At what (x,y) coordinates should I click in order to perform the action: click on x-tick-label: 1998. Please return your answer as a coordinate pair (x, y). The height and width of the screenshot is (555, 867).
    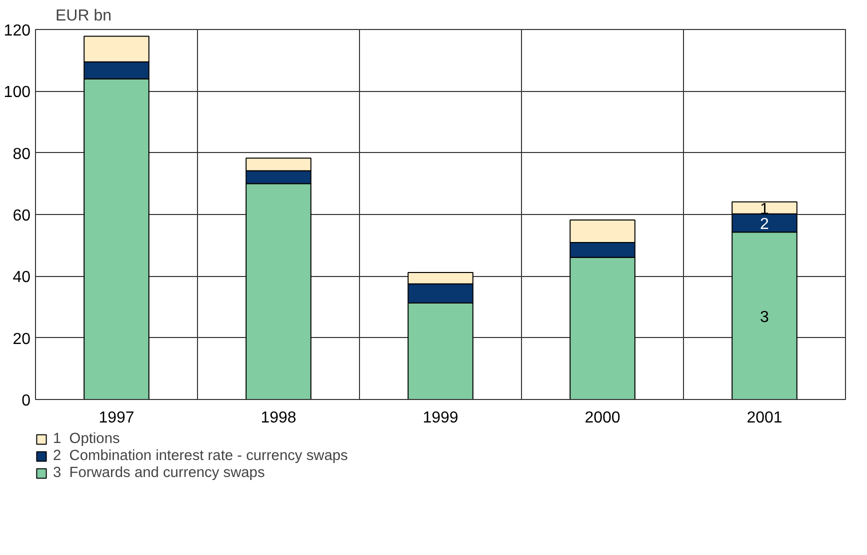
    Looking at the image, I should click on (278, 418).